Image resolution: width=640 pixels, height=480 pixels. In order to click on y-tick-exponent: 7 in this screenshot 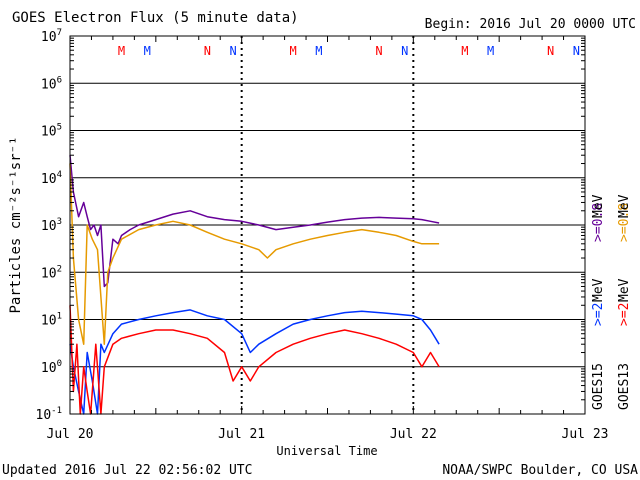, I will do `click(59, 33)`.